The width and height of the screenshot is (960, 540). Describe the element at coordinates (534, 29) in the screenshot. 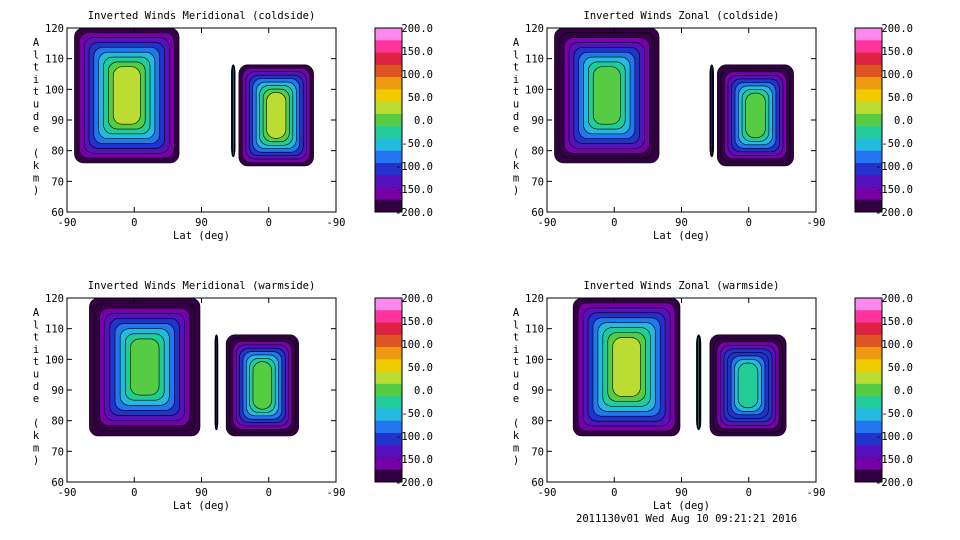

I see `y-tick-label: 120` at that location.